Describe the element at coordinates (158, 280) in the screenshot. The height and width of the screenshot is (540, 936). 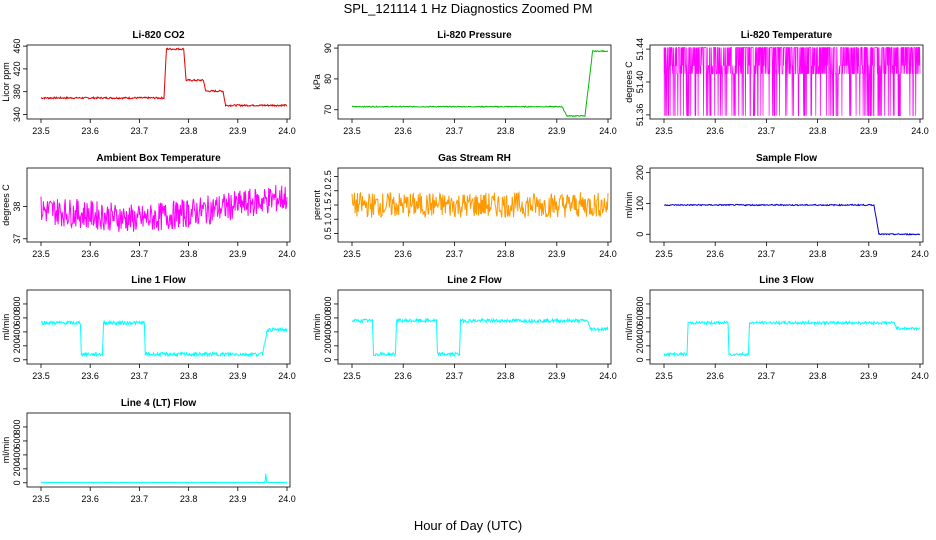
I see `panel-title: Line 1 Flow` at that location.